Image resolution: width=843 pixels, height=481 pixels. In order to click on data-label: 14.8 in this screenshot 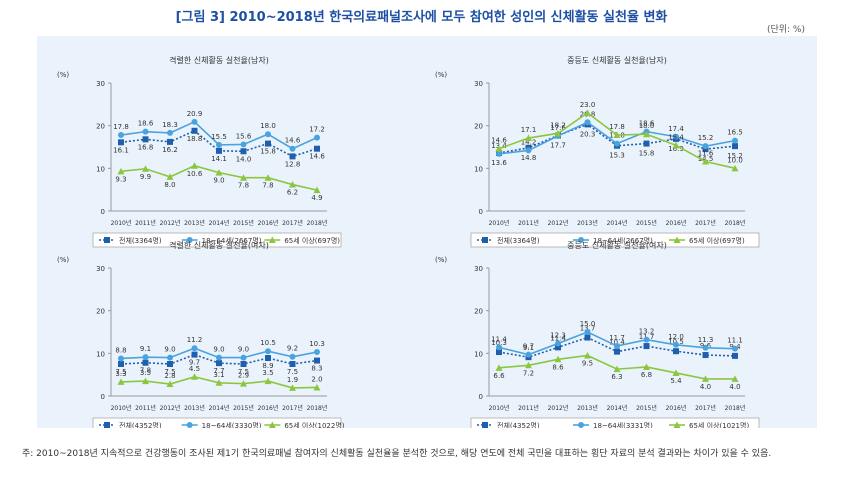, I will do `click(529, 158)`.